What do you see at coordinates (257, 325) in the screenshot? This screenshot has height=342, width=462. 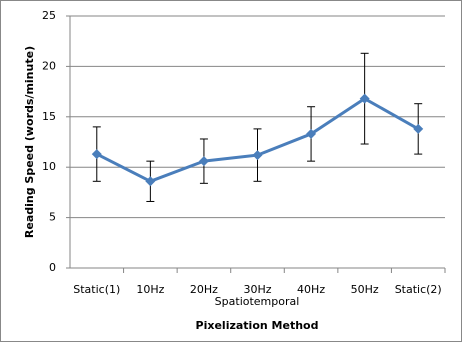 I see `x-axis-title: Pixelization Method` at bounding box center [257, 325].